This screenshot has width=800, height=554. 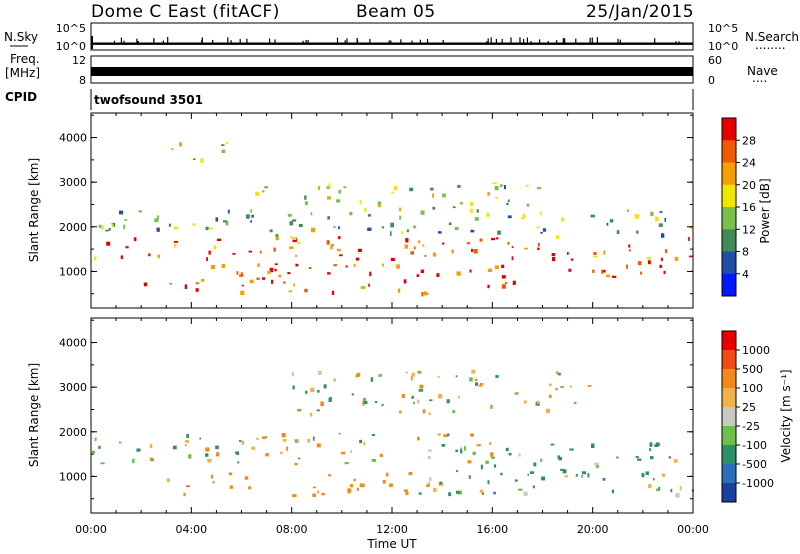 What do you see at coordinates (749, 185) in the screenshot?
I see `power-colorbar-tick-label: 20` at bounding box center [749, 185].